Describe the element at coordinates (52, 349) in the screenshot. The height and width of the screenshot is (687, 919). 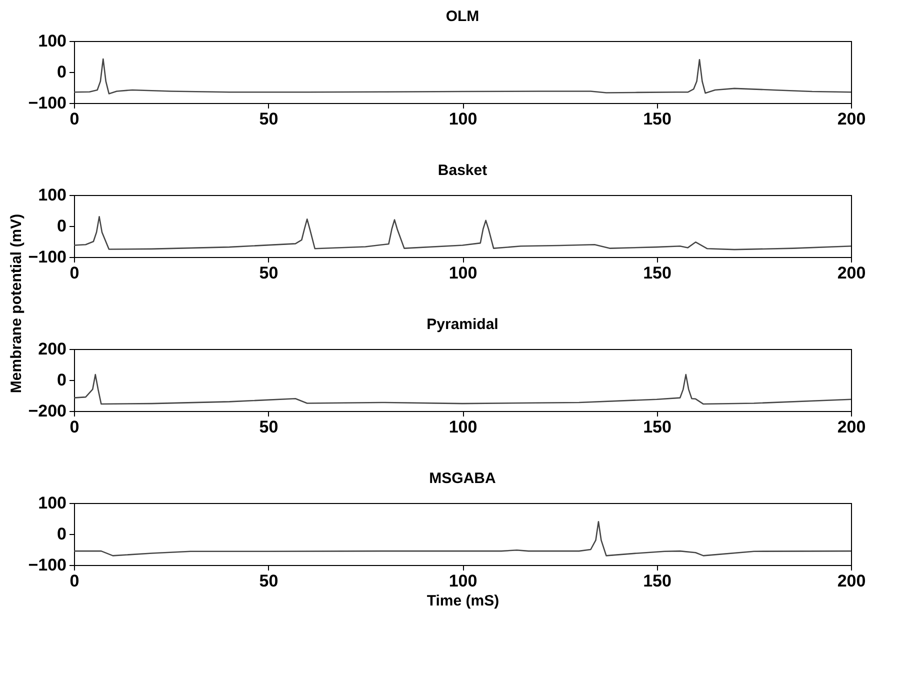
I see `y-tick-label: 200` at that location.